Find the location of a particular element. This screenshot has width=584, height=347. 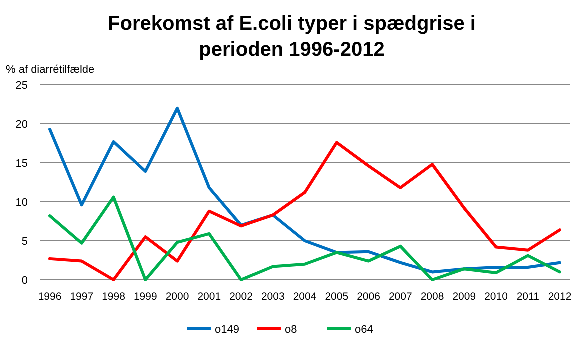

x-tick-label: 2006 is located at coordinates (369, 297).